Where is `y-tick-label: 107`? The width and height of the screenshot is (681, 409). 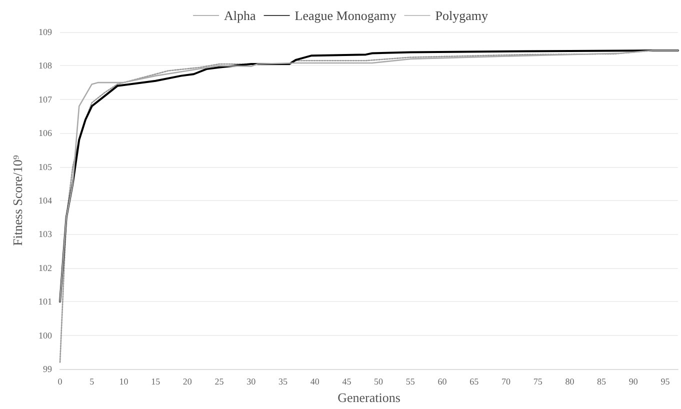 y-tick-label: 107 is located at coordinates (45, 99).